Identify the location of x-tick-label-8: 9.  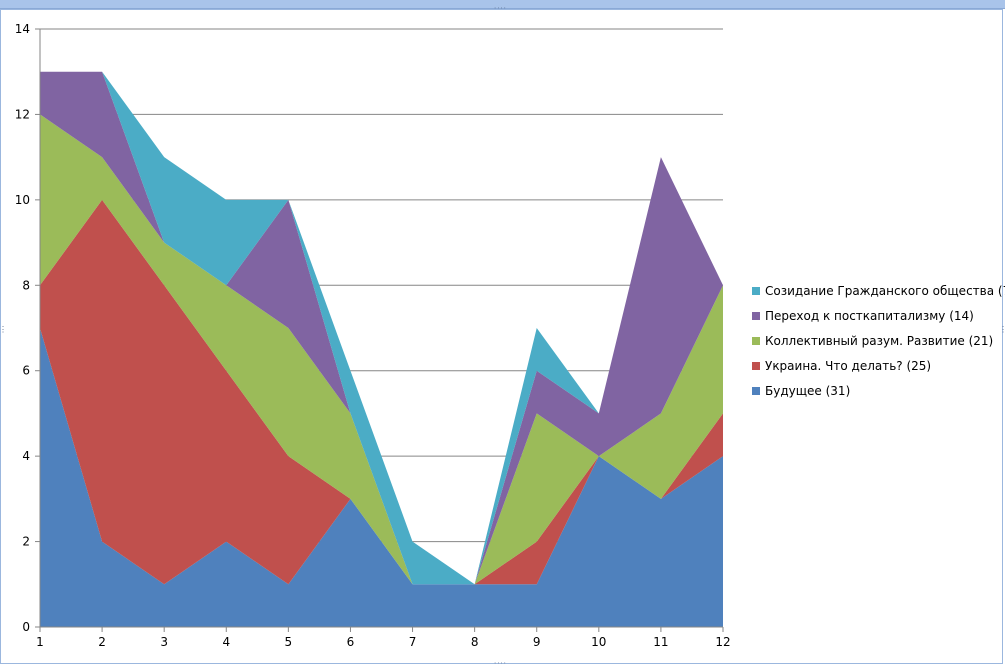
(537, 642).